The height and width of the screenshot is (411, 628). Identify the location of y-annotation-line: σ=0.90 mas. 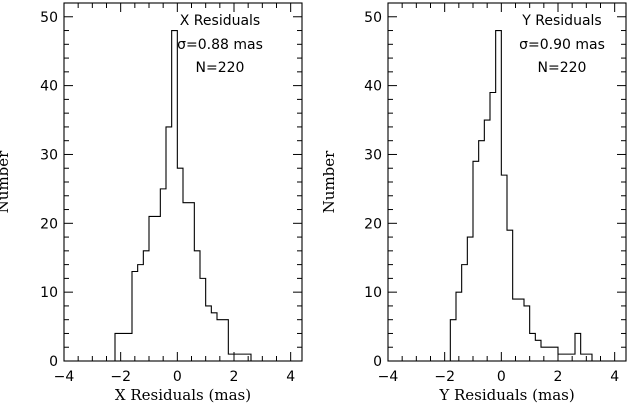
(562, 45).